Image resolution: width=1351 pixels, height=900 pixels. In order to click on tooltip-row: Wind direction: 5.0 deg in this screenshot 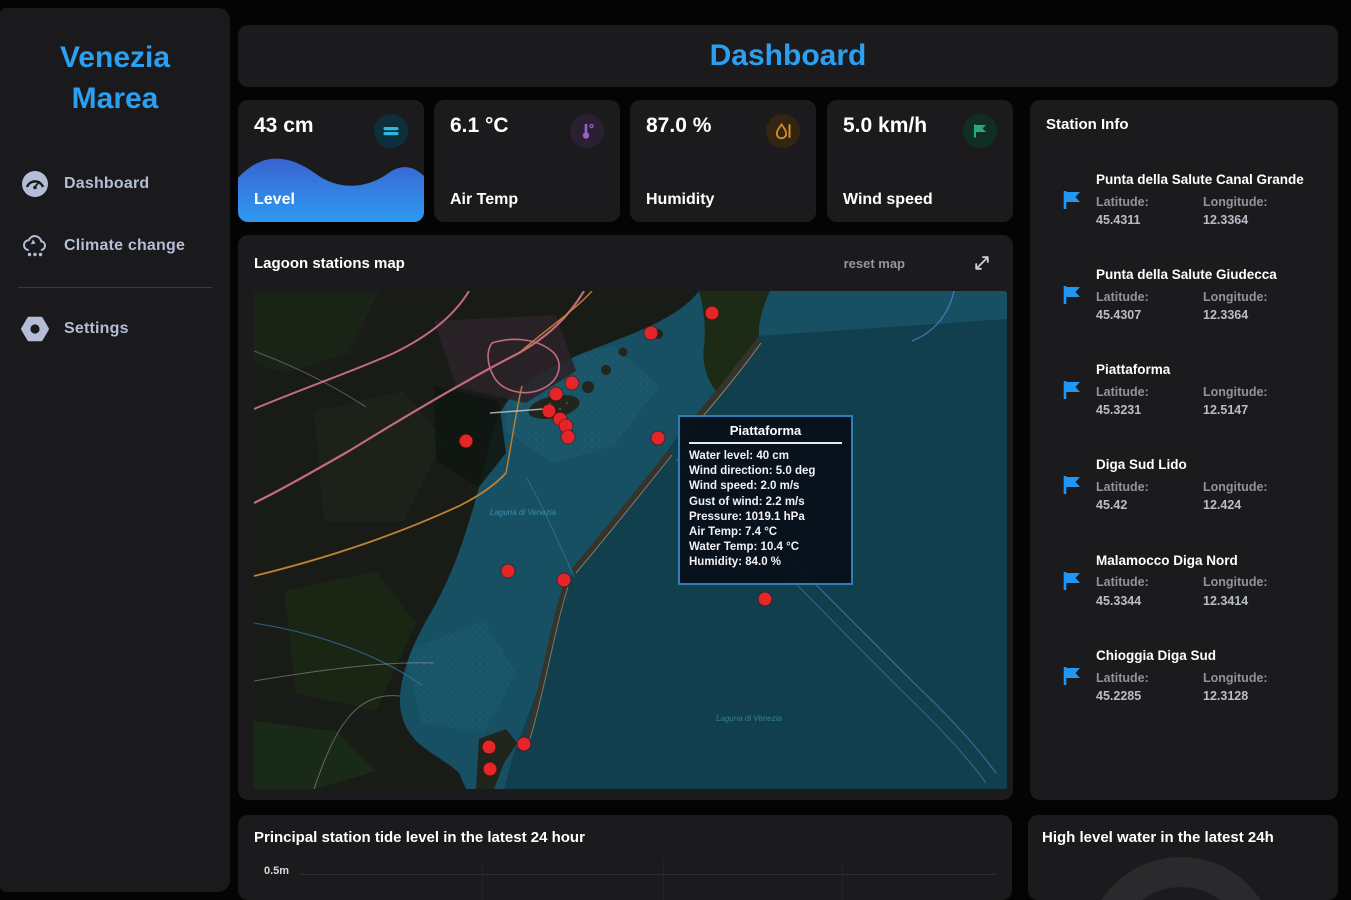, I will do `click(752, 471)`.